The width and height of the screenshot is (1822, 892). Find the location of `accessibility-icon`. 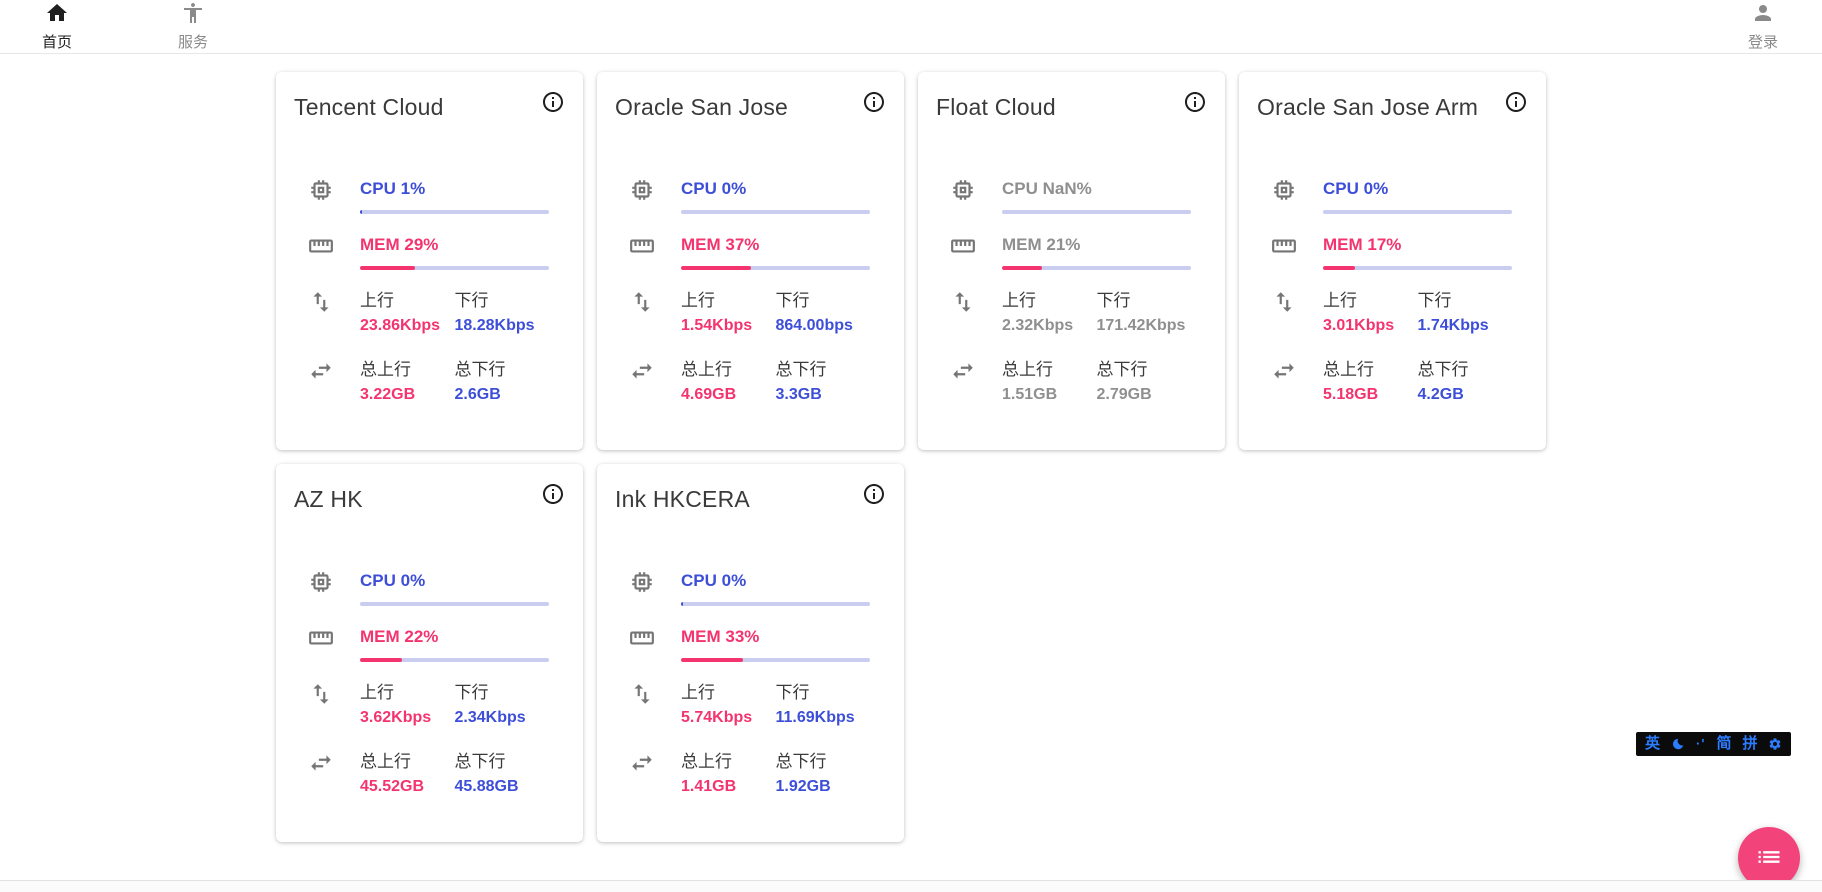

accessibility-icon is located at coordinates (193, 15).